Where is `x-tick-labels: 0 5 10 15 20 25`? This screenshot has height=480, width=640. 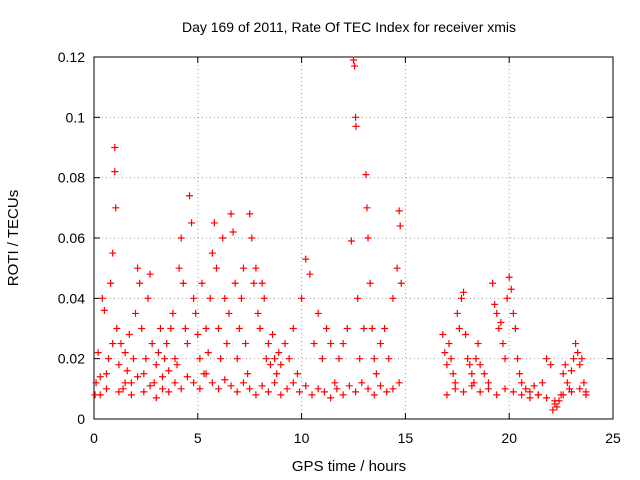
x-tick-labels: 0 5 10 15 20 25 is located at coordinates (355, 438).